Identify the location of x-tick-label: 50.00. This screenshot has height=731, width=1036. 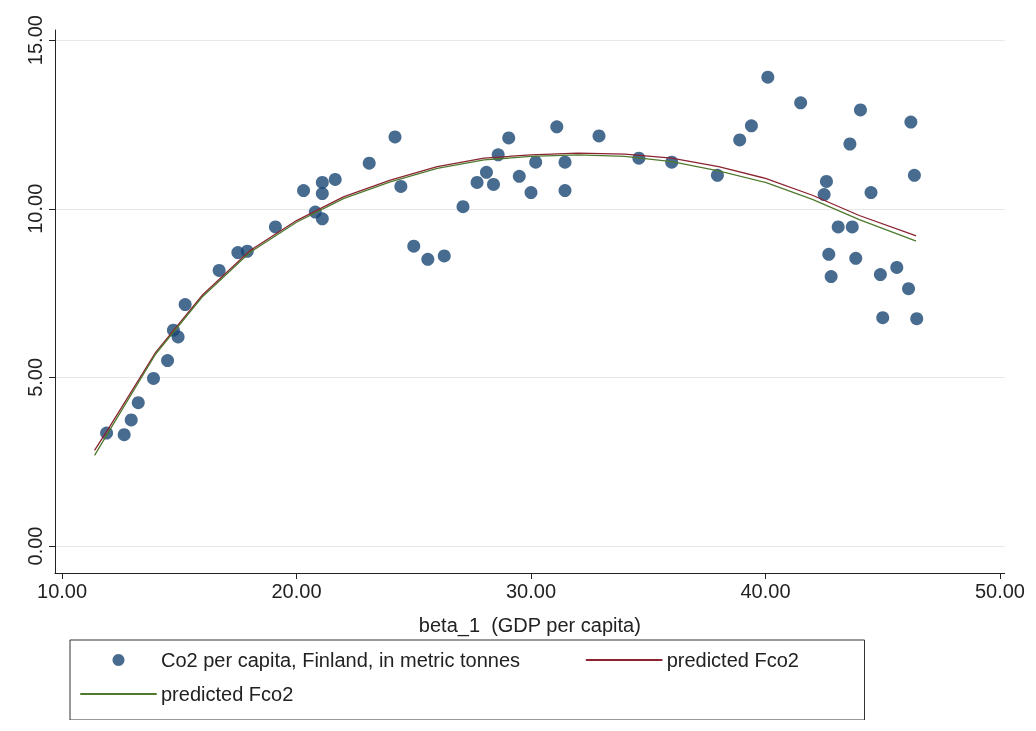
(1000, 591).